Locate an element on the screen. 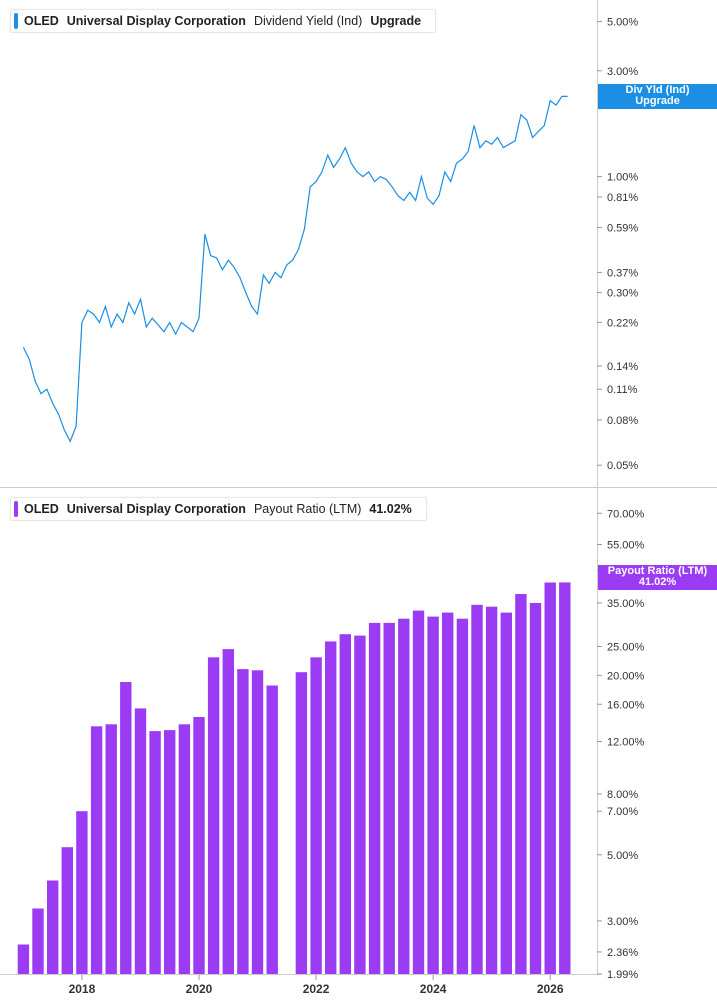 The image size is (717, 1005). bottom-legend-value: 41.02% is located at coordinates (390, 509).